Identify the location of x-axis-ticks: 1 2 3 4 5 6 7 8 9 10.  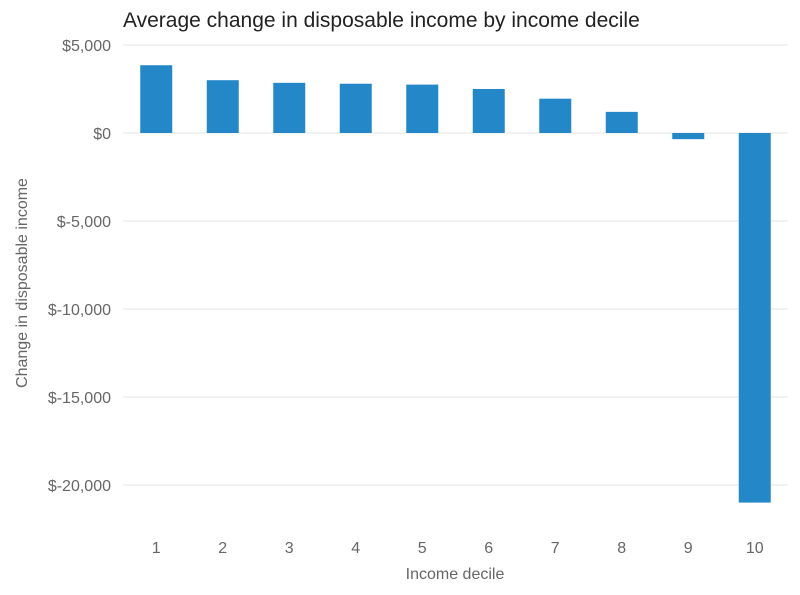
(458, 548).